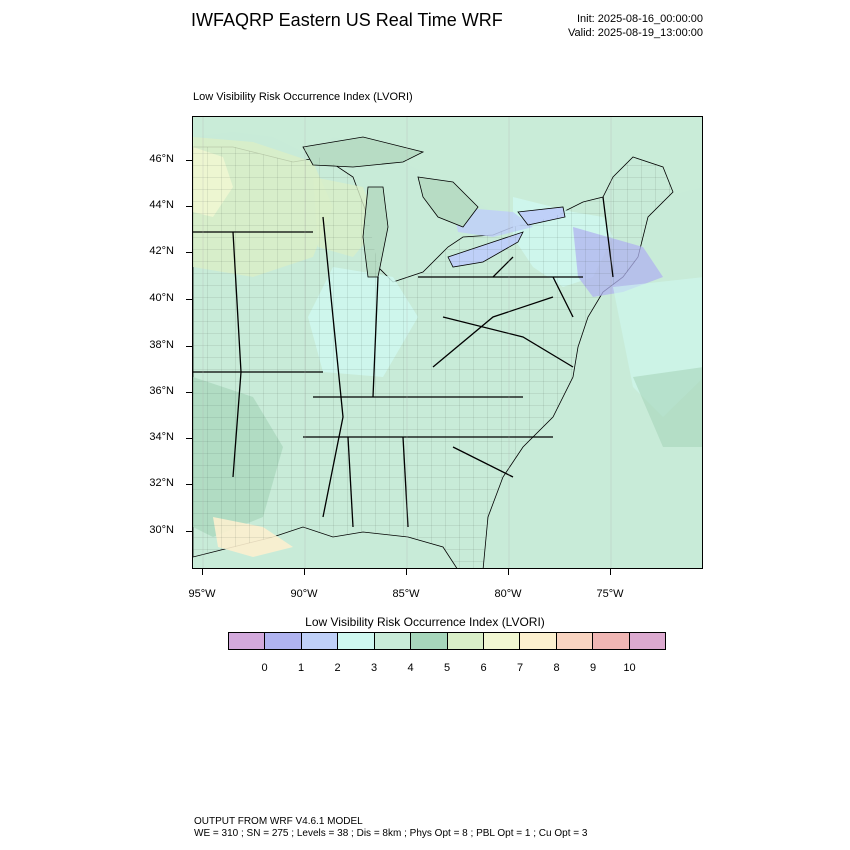 This screenshot has height=850, width=850. What do you see at coordinates (635, 33) in the screenshot?
I see `valid-time: Valid: 2025-08-19_13:00:00` at bounding box center [635, 33].